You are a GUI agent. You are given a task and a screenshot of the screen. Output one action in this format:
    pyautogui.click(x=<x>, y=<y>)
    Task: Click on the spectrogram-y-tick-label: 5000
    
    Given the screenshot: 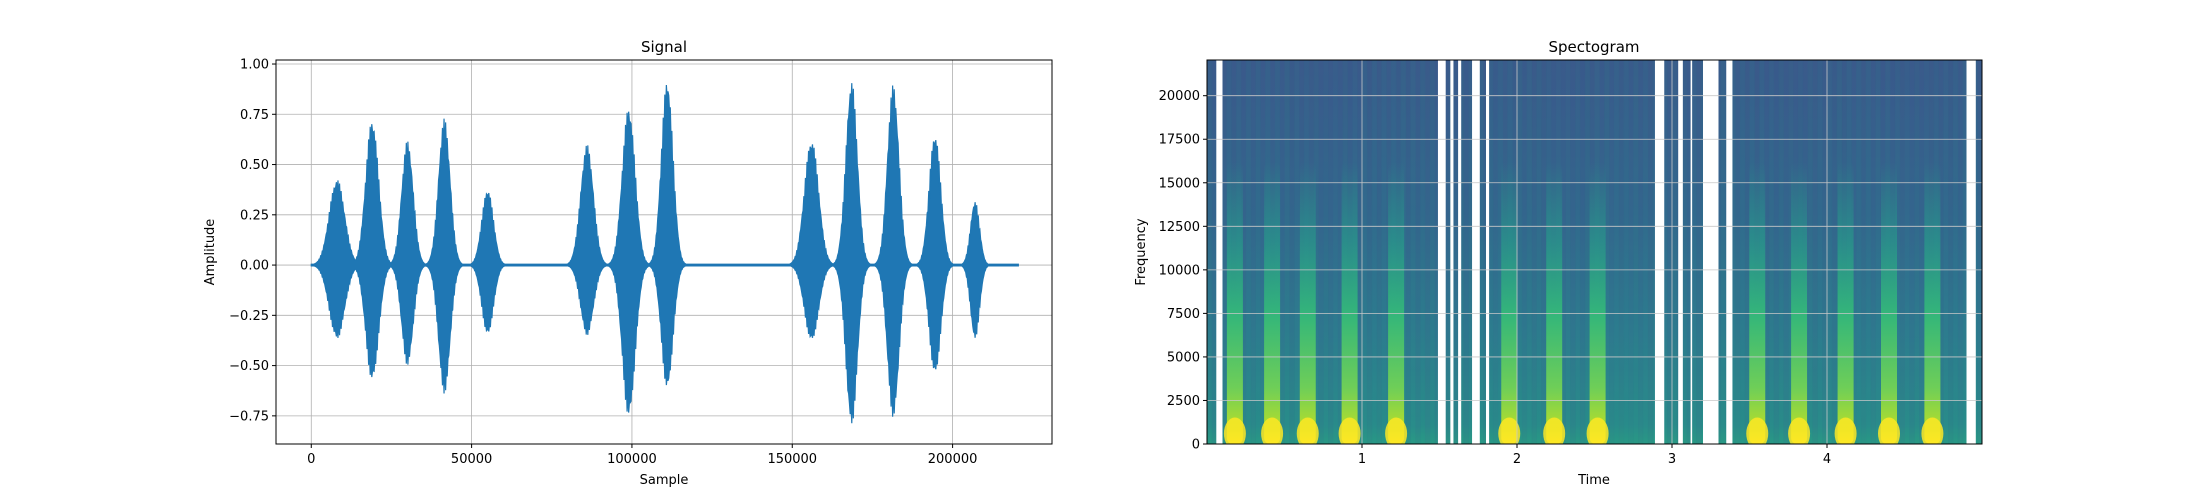 What is the action you would take?
    pyautogui.click(x=1183, y=357)
    